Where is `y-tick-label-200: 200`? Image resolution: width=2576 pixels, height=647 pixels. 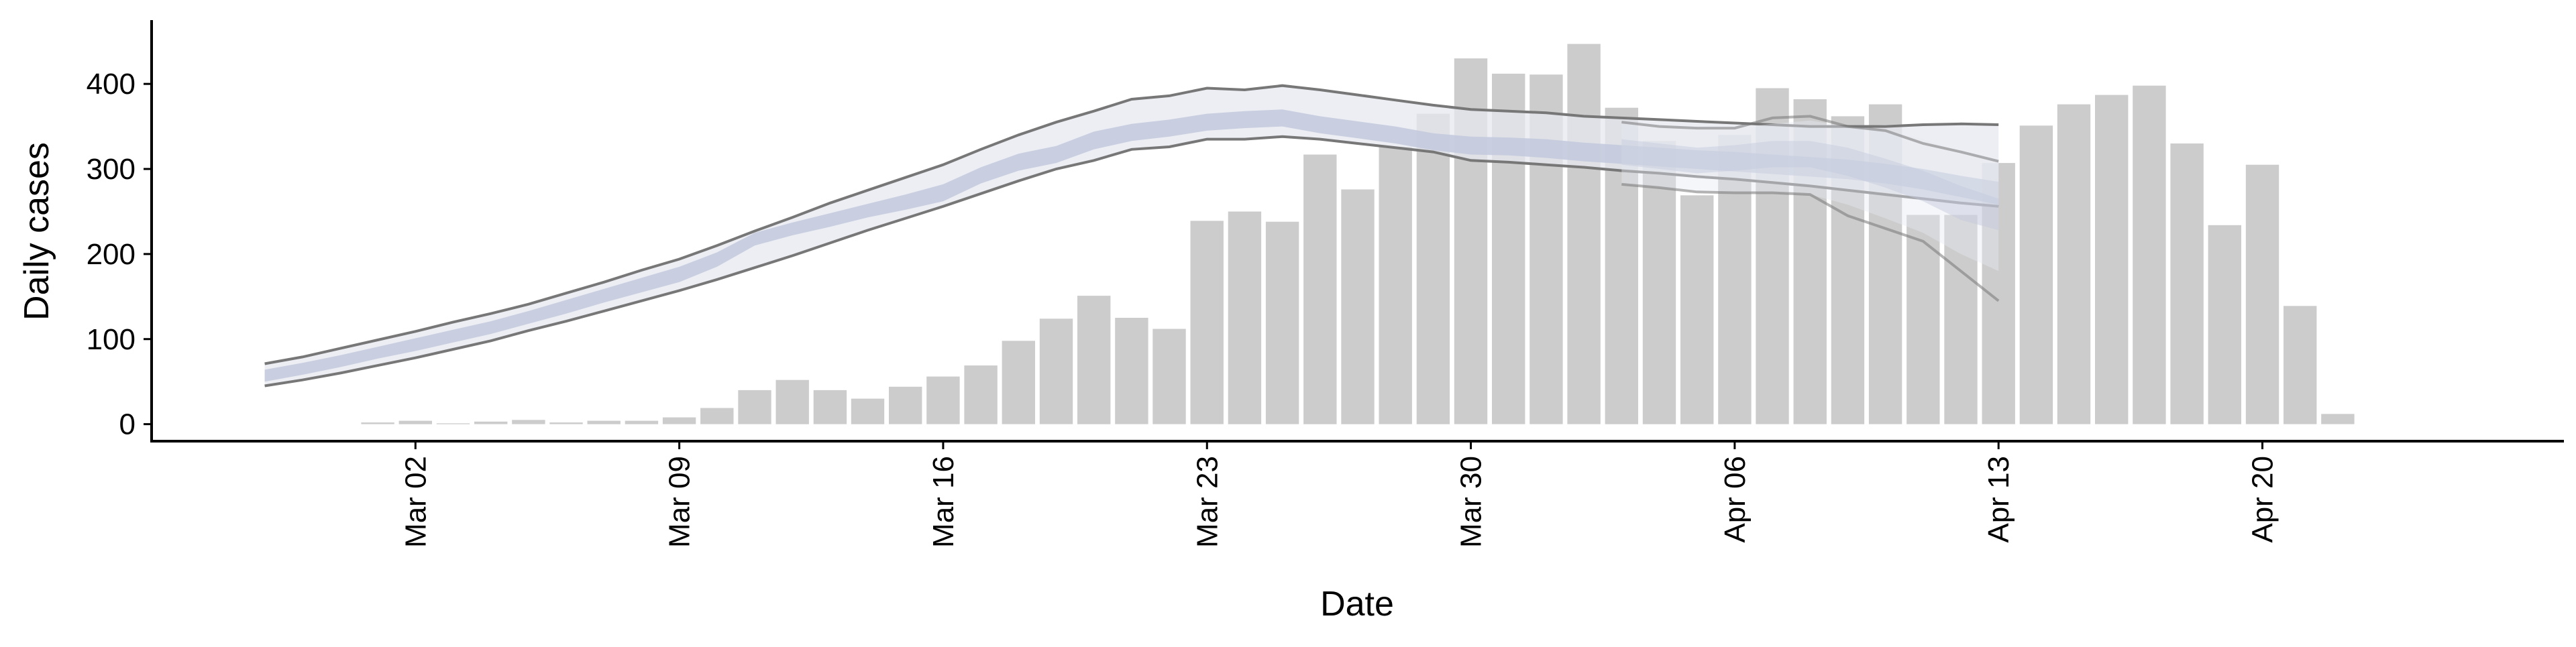
y-tick-label-200: 200 is located at coordinates (111, 254).